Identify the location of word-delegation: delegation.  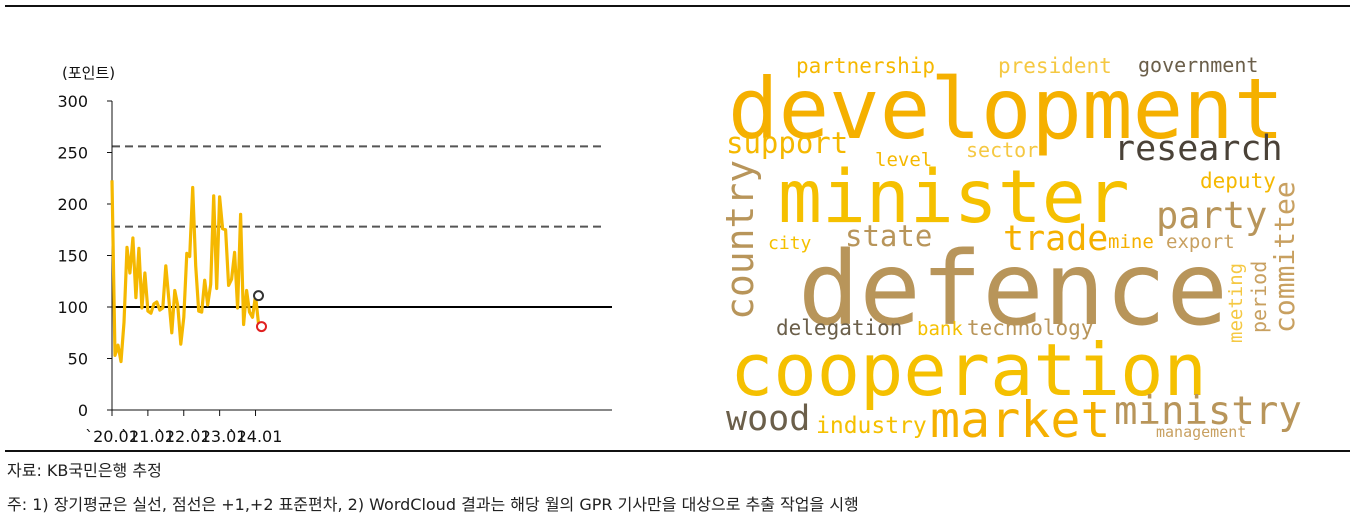
(839, 328).